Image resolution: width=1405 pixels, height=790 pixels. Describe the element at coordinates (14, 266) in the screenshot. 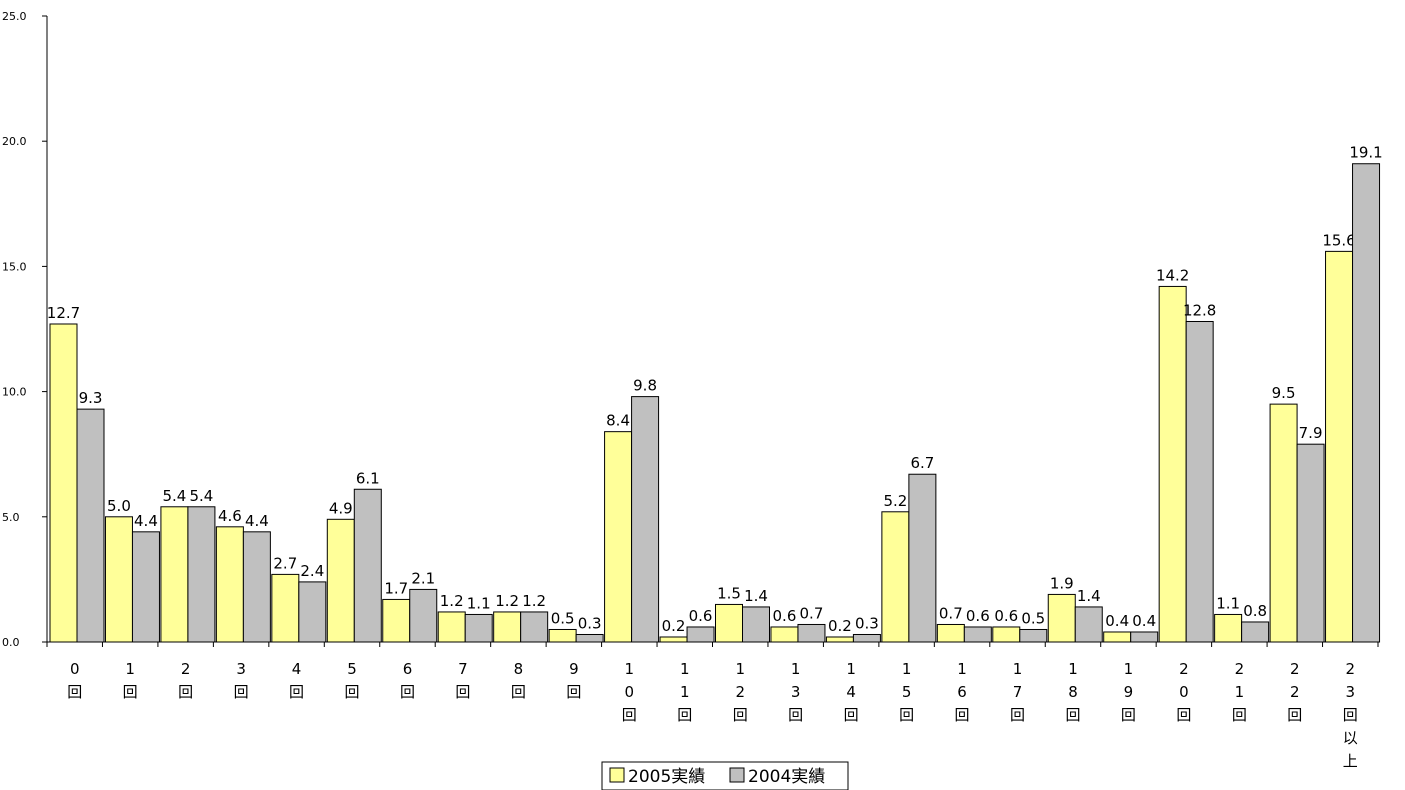

I see `y-tick-label: 15.0` at that location.